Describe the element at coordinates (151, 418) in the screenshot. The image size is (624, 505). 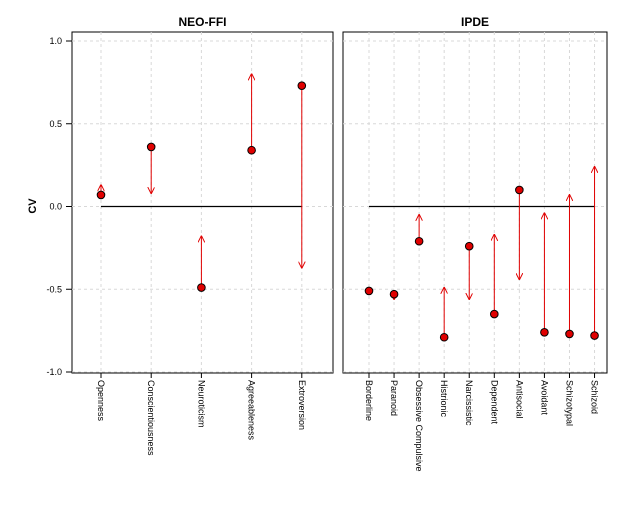
I see `x-category-label: Conscientiousness` at that location.